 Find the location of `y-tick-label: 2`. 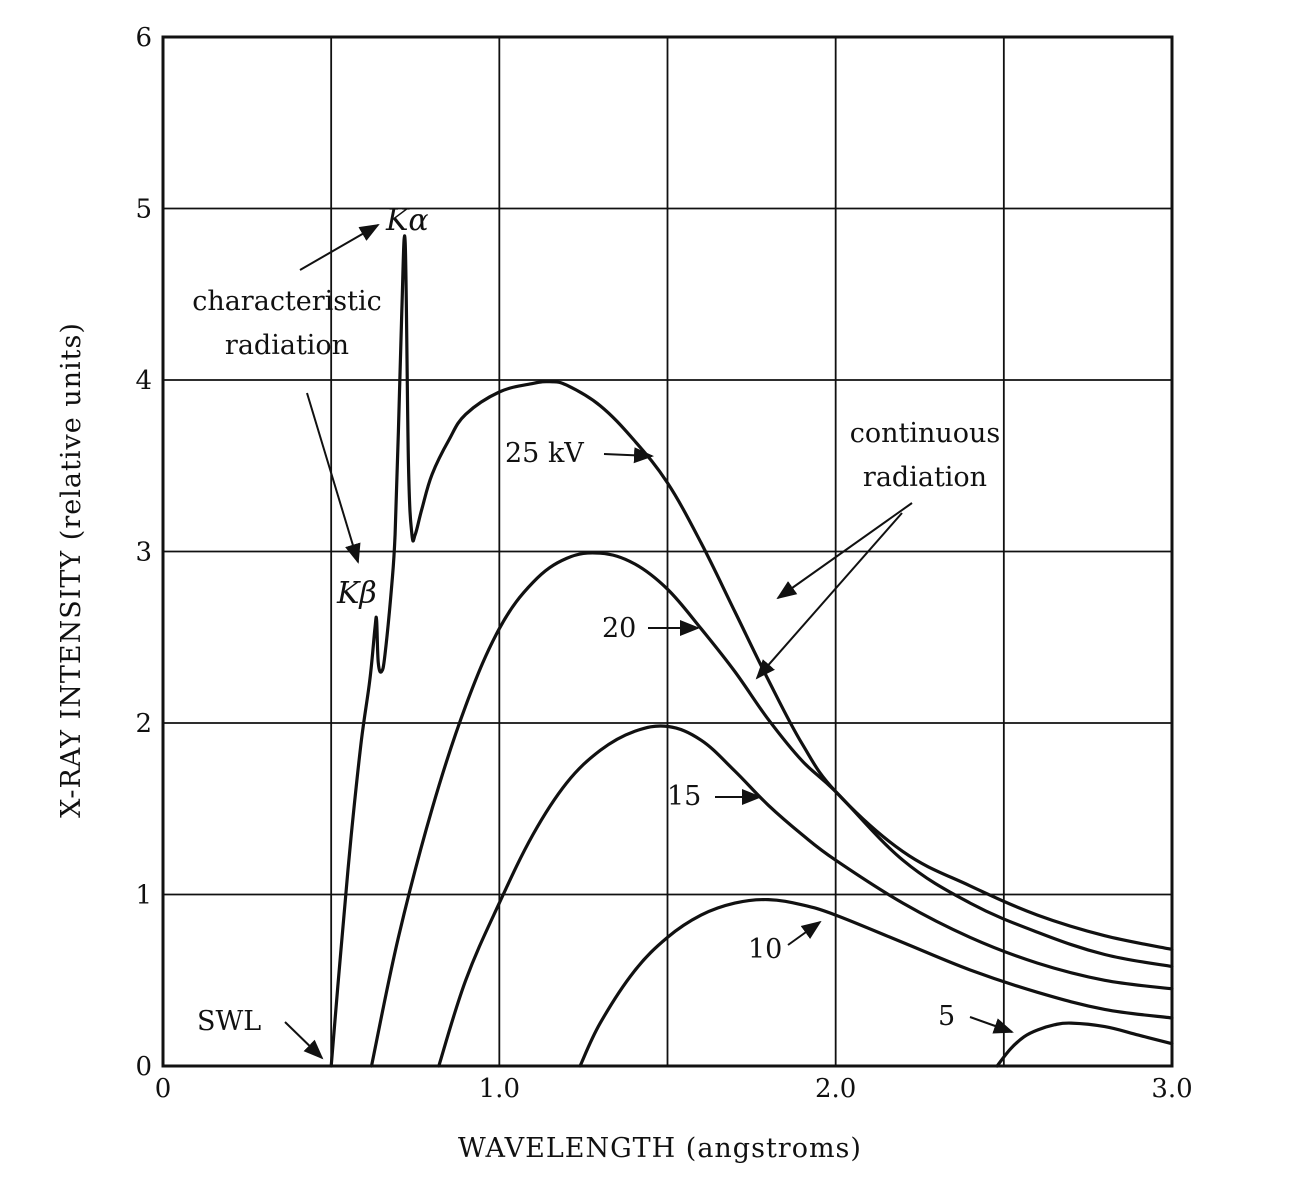

y-tick-label: 2 is located at coordinates (143, 724).